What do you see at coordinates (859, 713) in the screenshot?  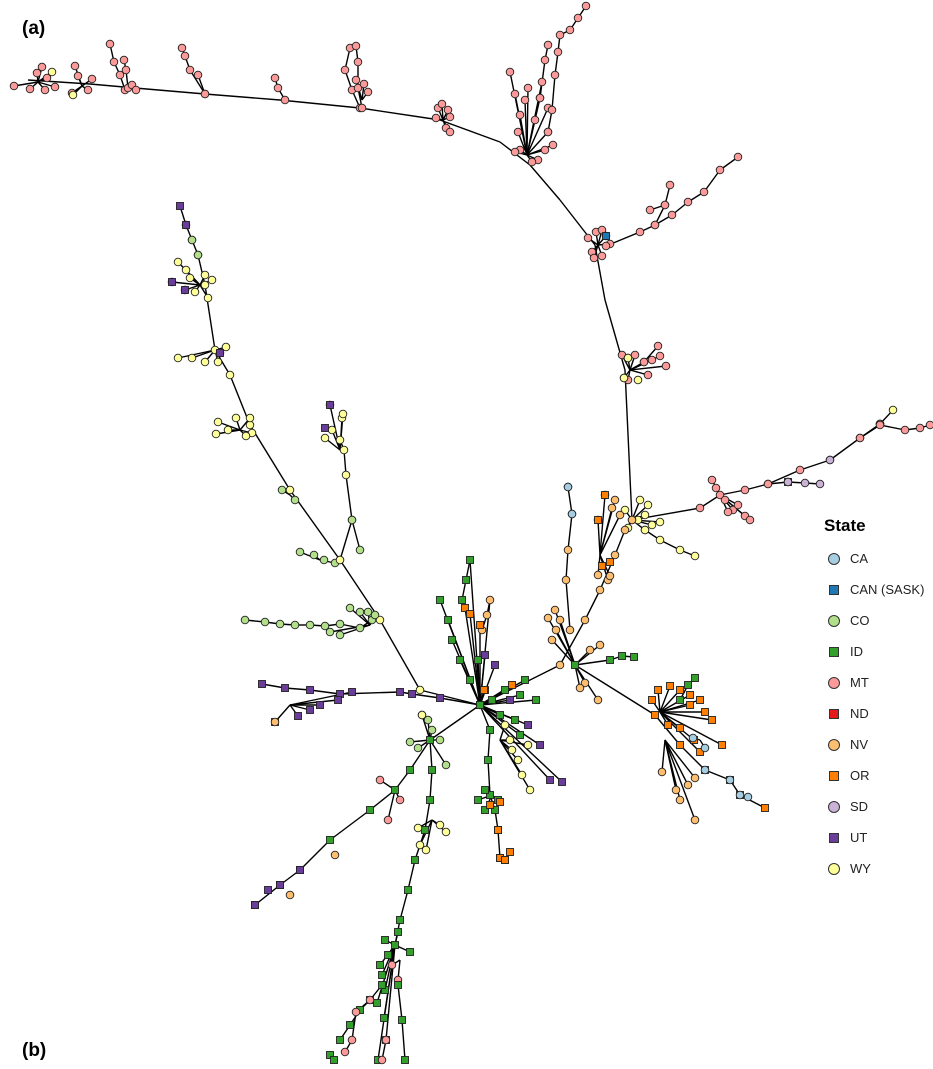 I see `legend-label: ND` at bounding box center [859, 713].